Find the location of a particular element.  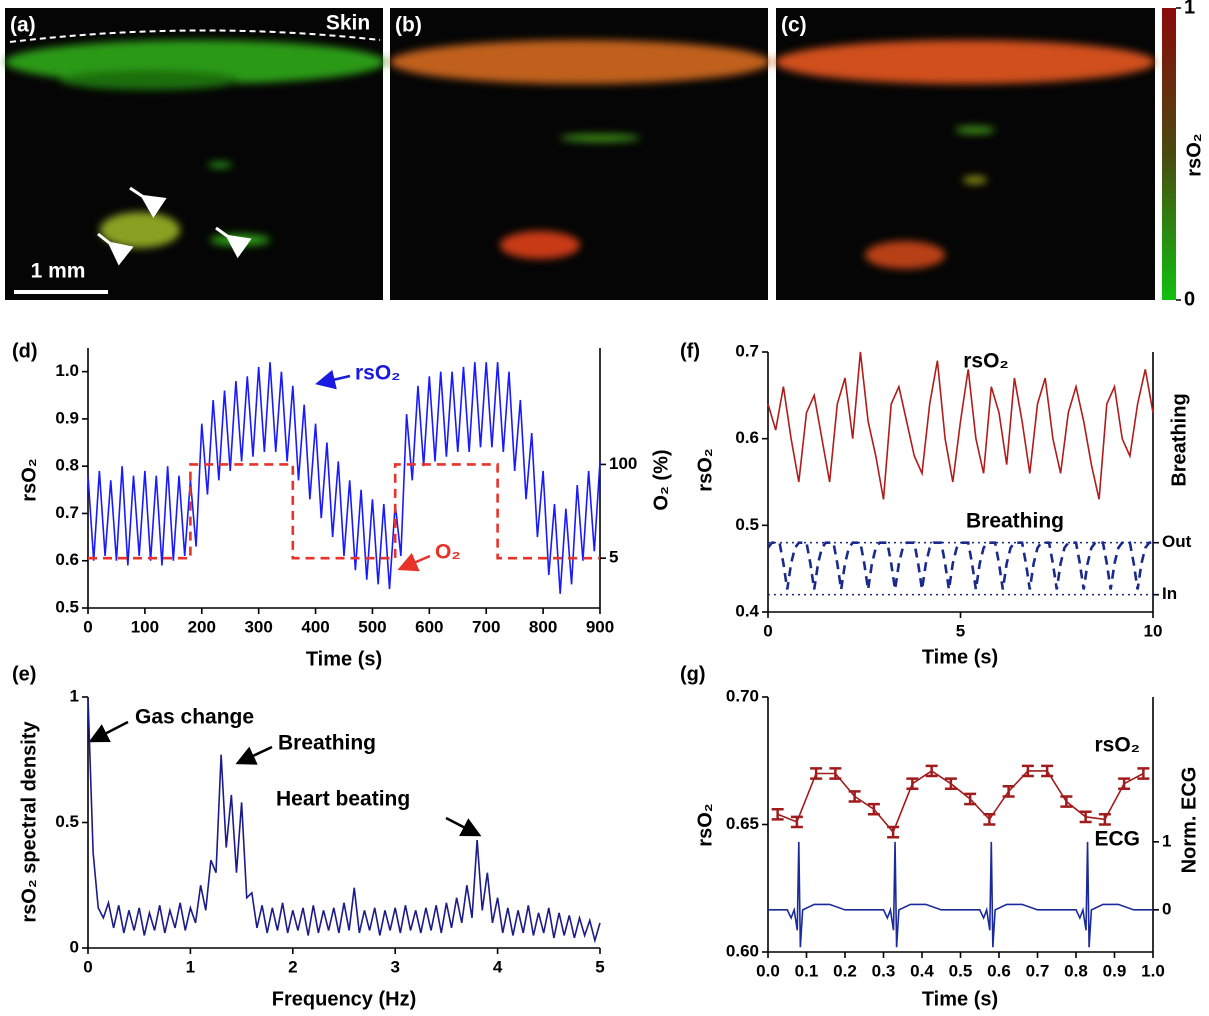

y-tick-label: 0.70 is located at coordinates (742, 695).